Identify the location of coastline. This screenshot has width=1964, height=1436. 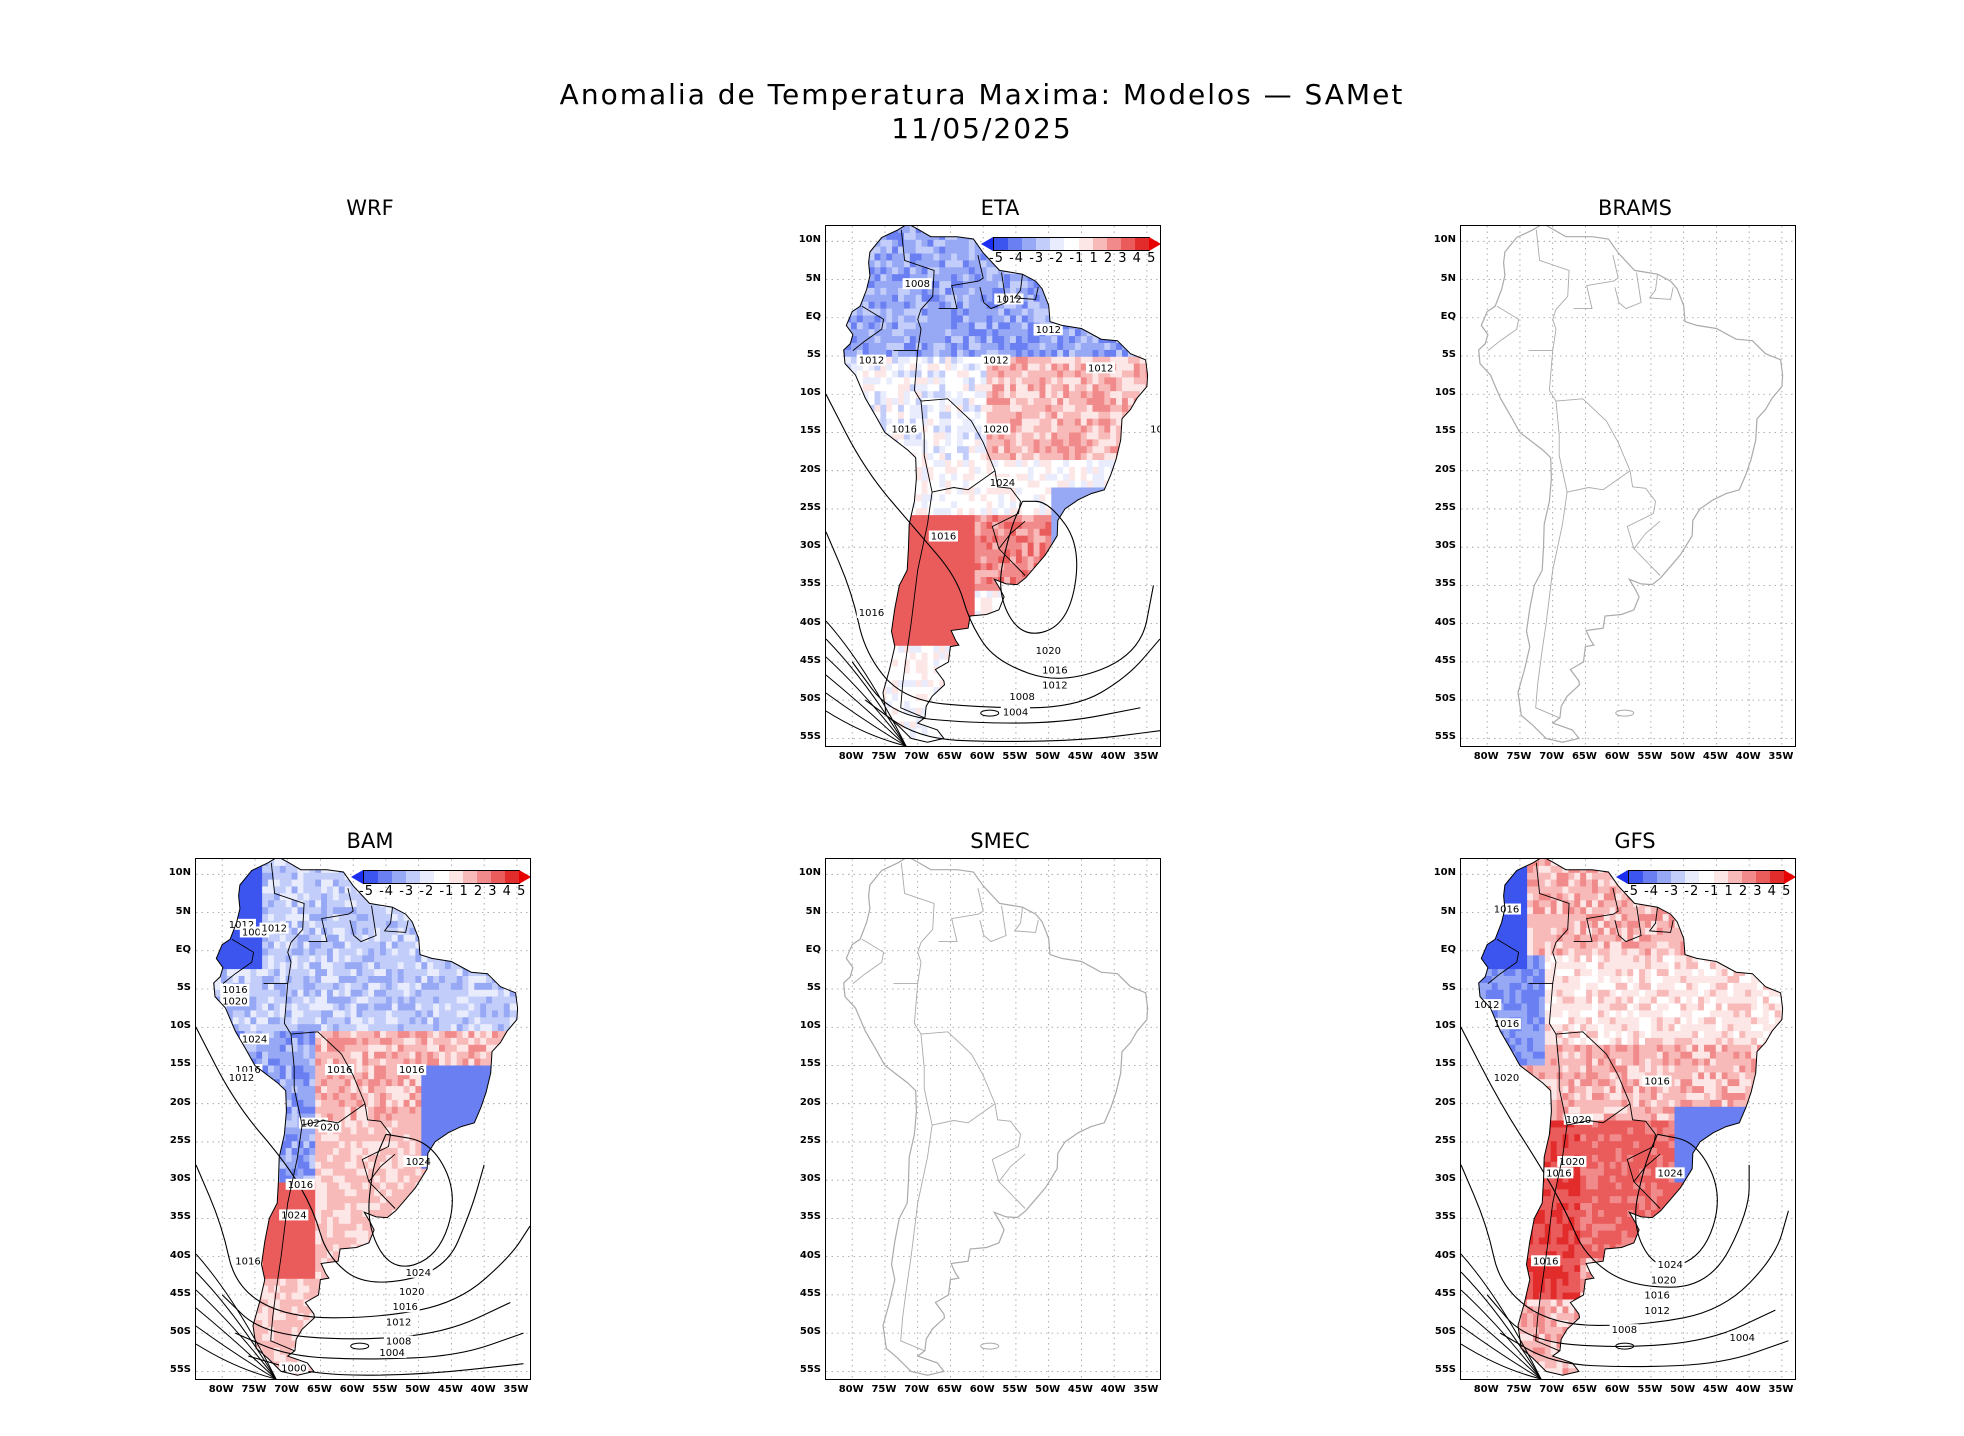
(996, 484).